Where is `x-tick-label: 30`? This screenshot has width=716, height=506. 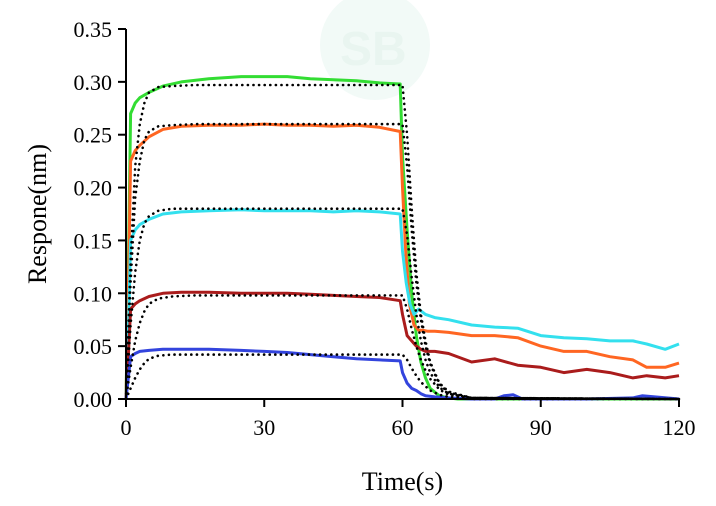
x-tick-label: 30 is located at coordinates (264, 427).